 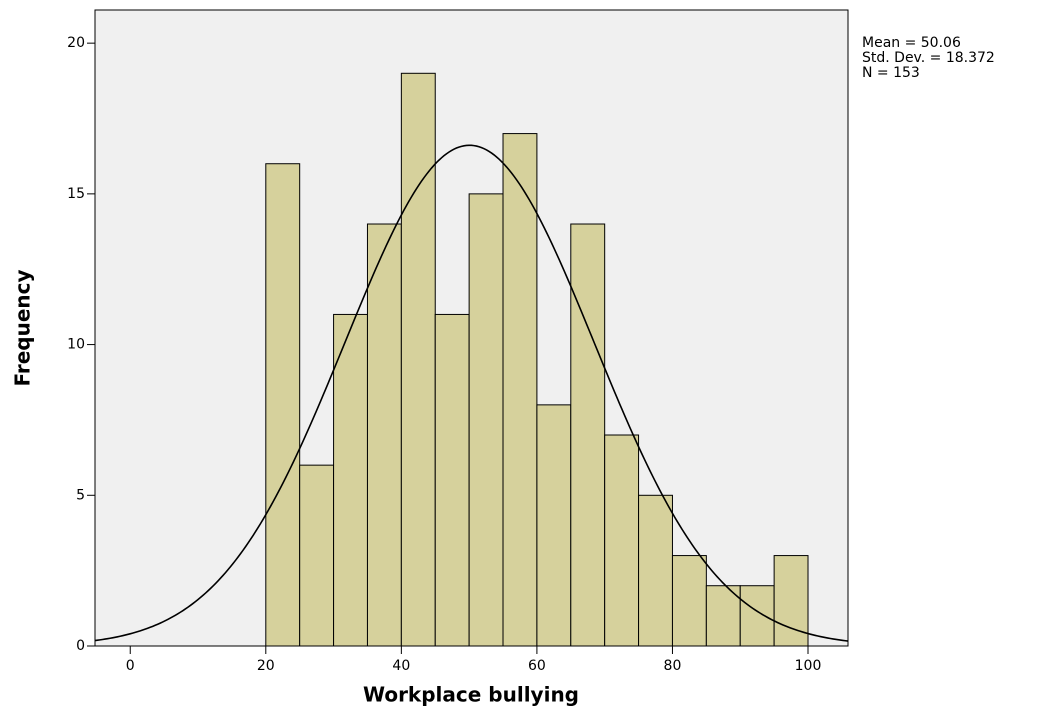 I want to click on stat-mean: Mean = 50.06, so click(x=911, y=43).